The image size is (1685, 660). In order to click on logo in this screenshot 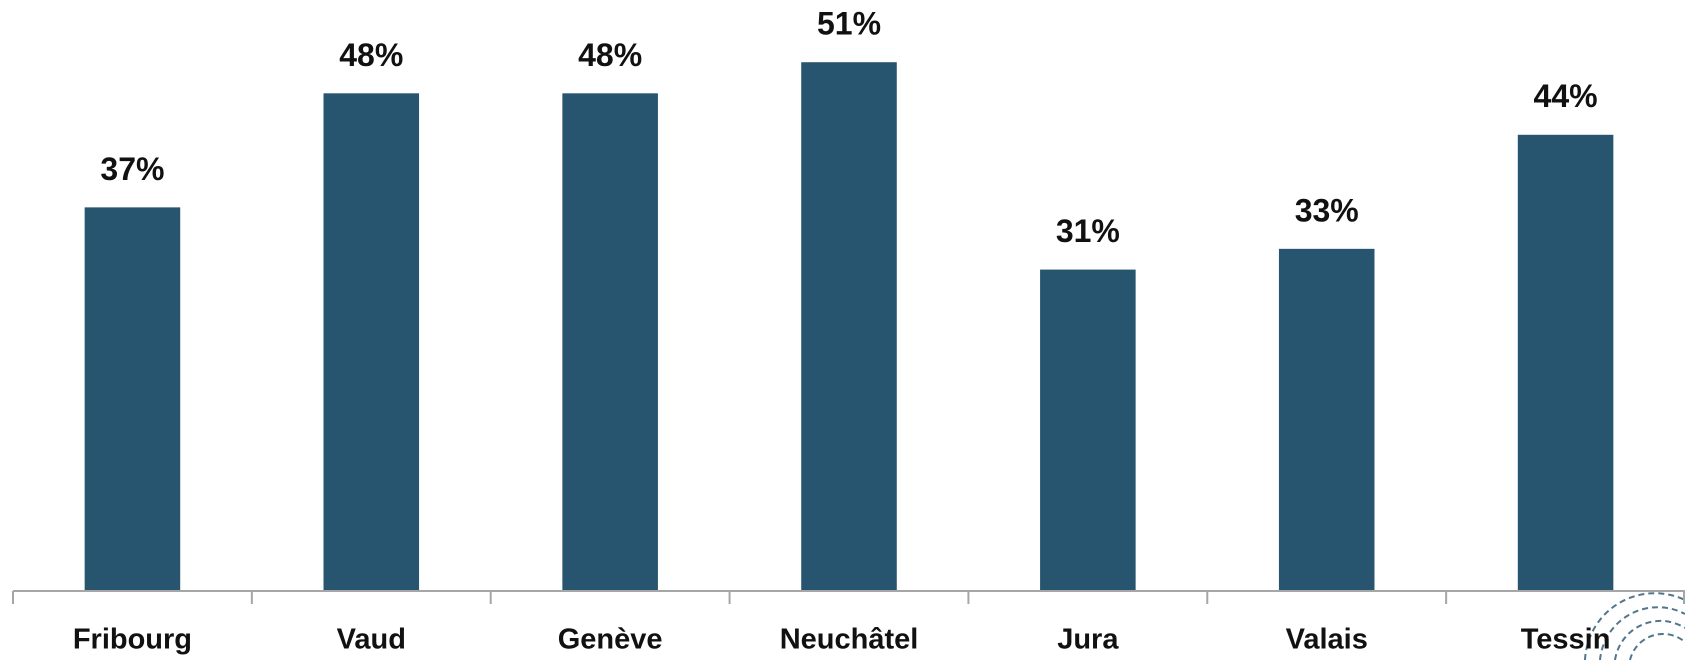, I will do `click(1634, 626)`.